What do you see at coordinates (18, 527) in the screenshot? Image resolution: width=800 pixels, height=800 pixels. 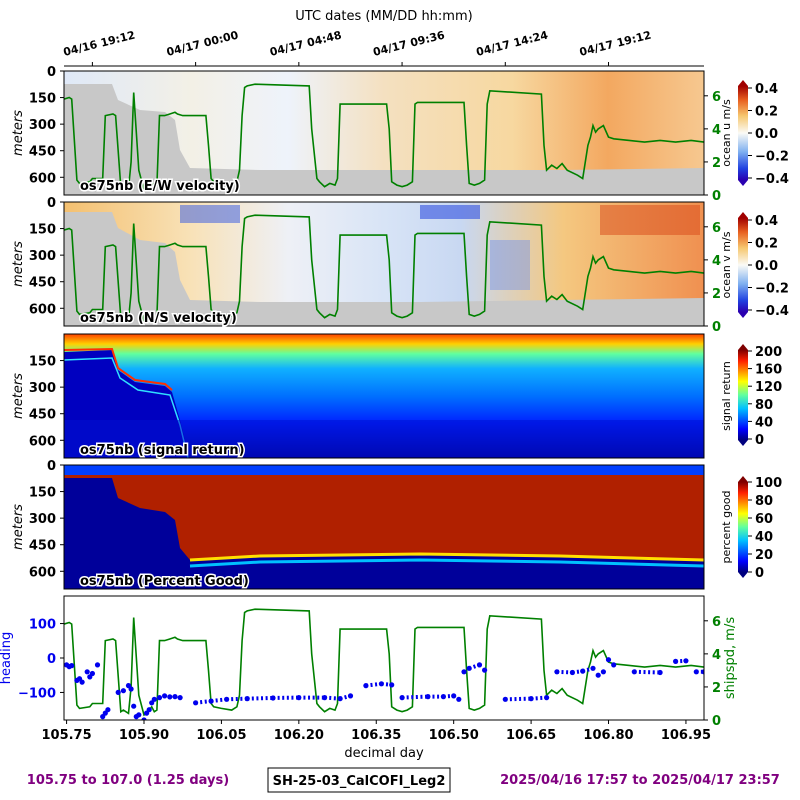 I see `percent-good-ylabel: meters` at bounding box center [18, 527].